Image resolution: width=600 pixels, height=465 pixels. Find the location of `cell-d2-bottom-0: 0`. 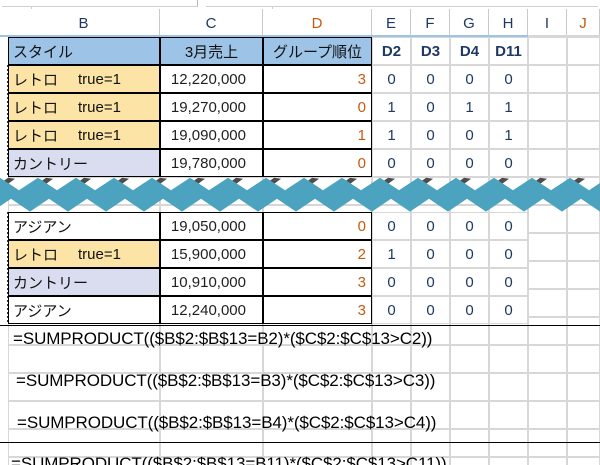

cell-d2-bottom-0: 0 is located at coordinates (391, 226).